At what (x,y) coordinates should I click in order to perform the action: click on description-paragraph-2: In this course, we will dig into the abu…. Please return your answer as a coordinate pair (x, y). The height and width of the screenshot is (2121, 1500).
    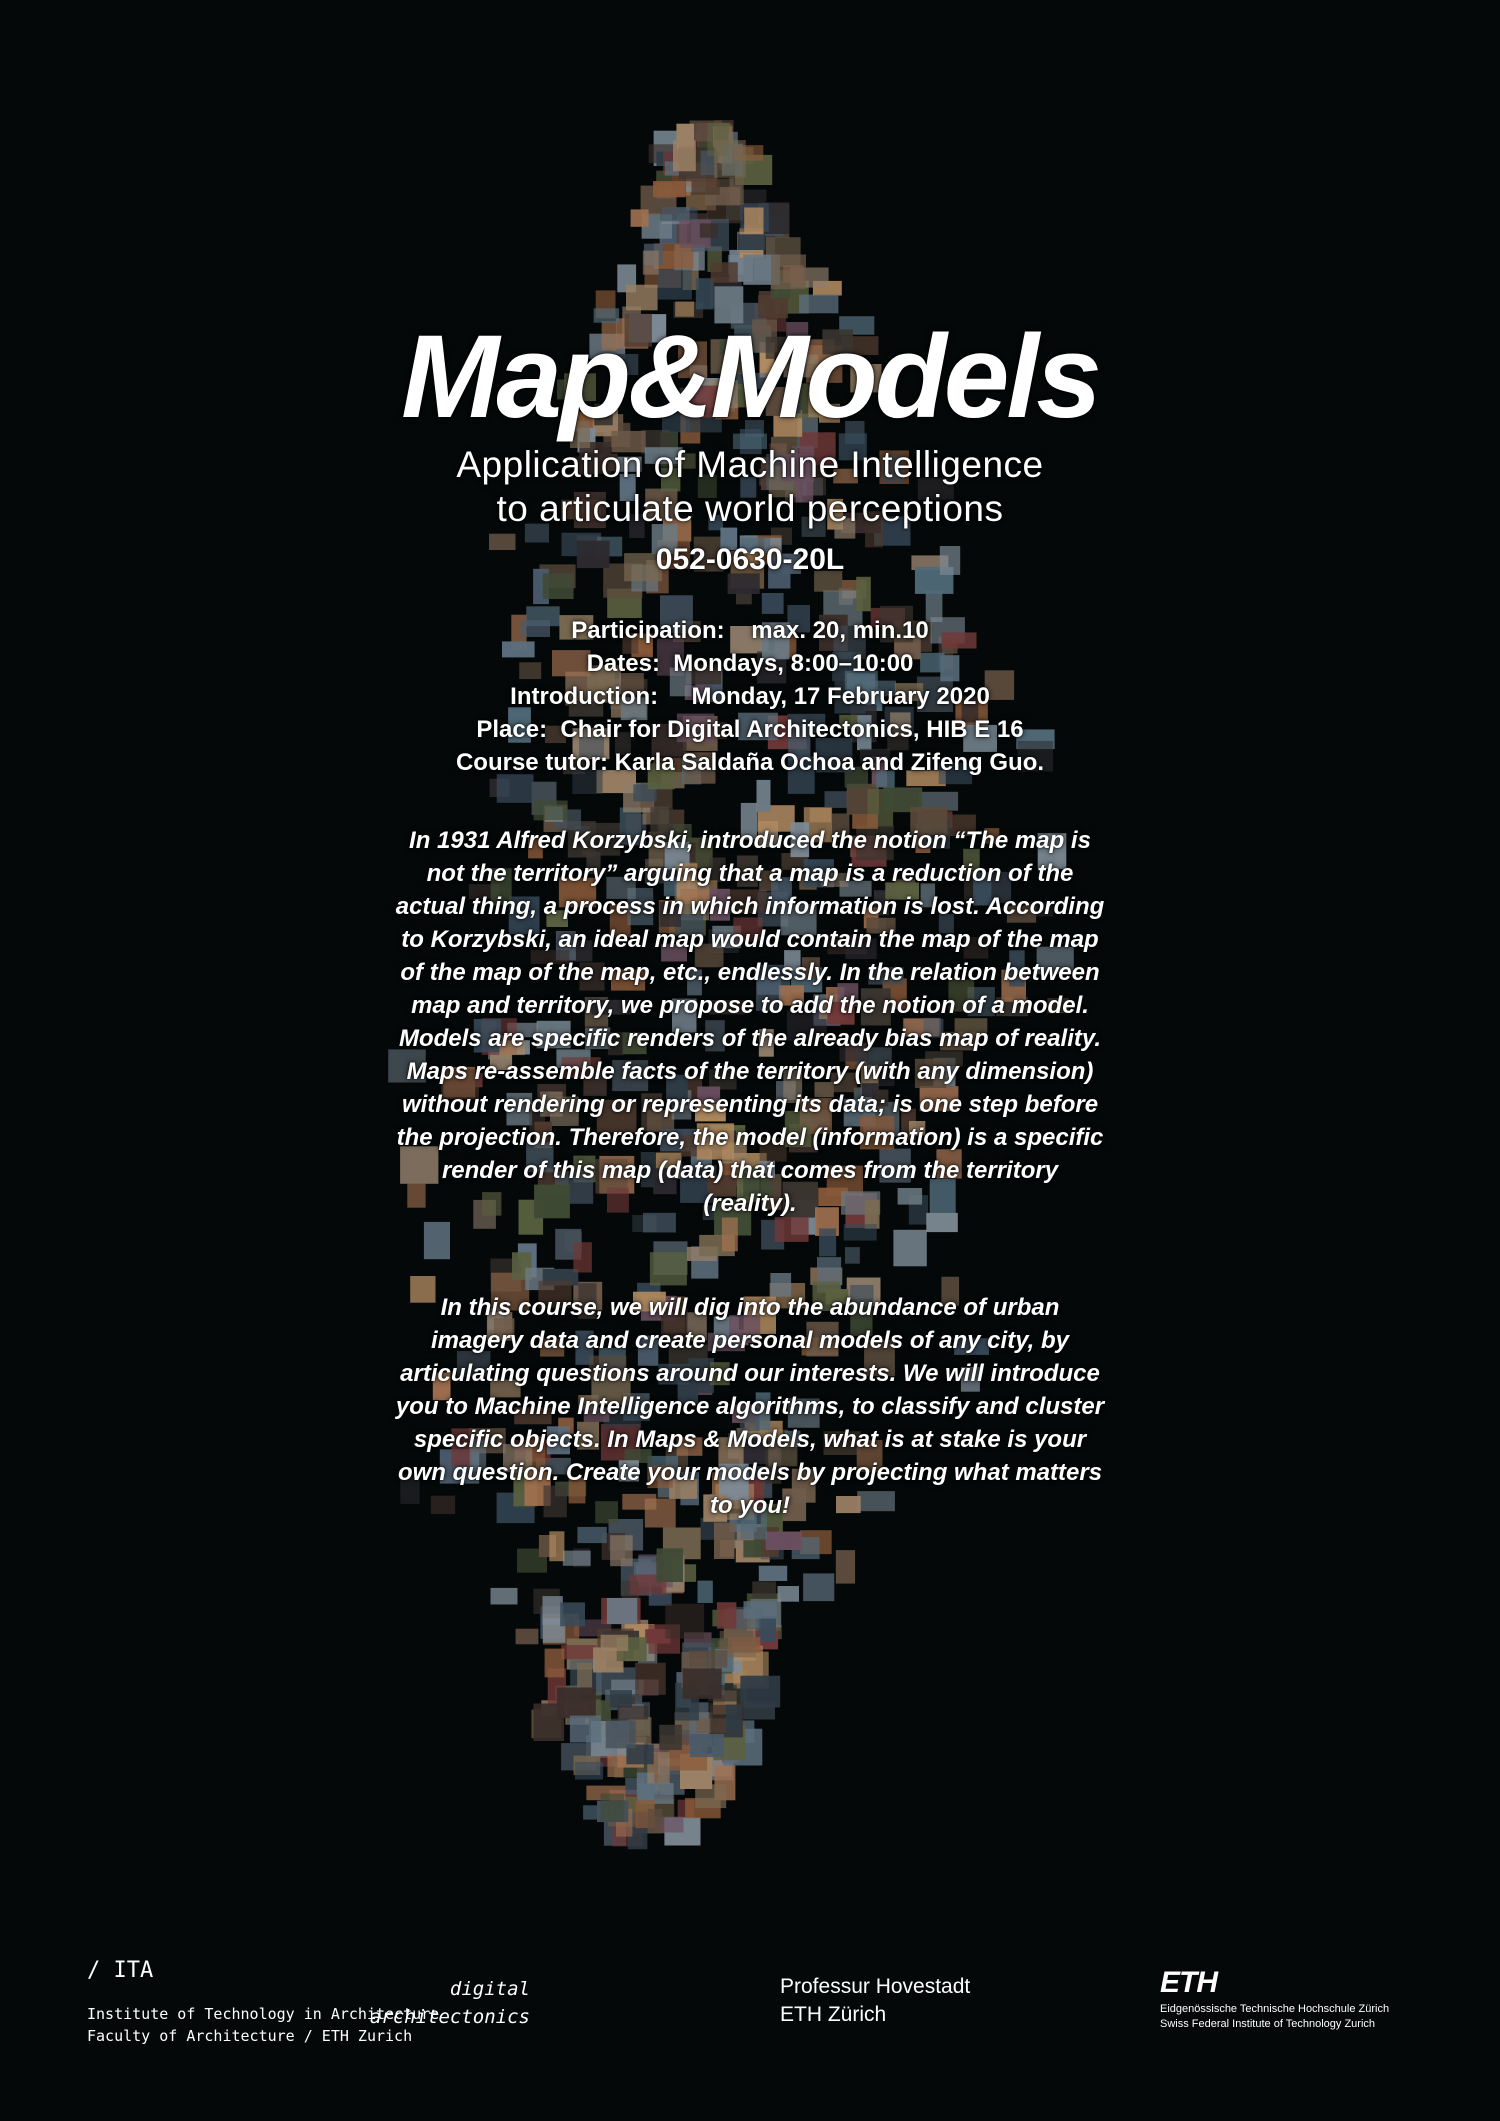
    Looking at the image, I should click on (750, 1406).